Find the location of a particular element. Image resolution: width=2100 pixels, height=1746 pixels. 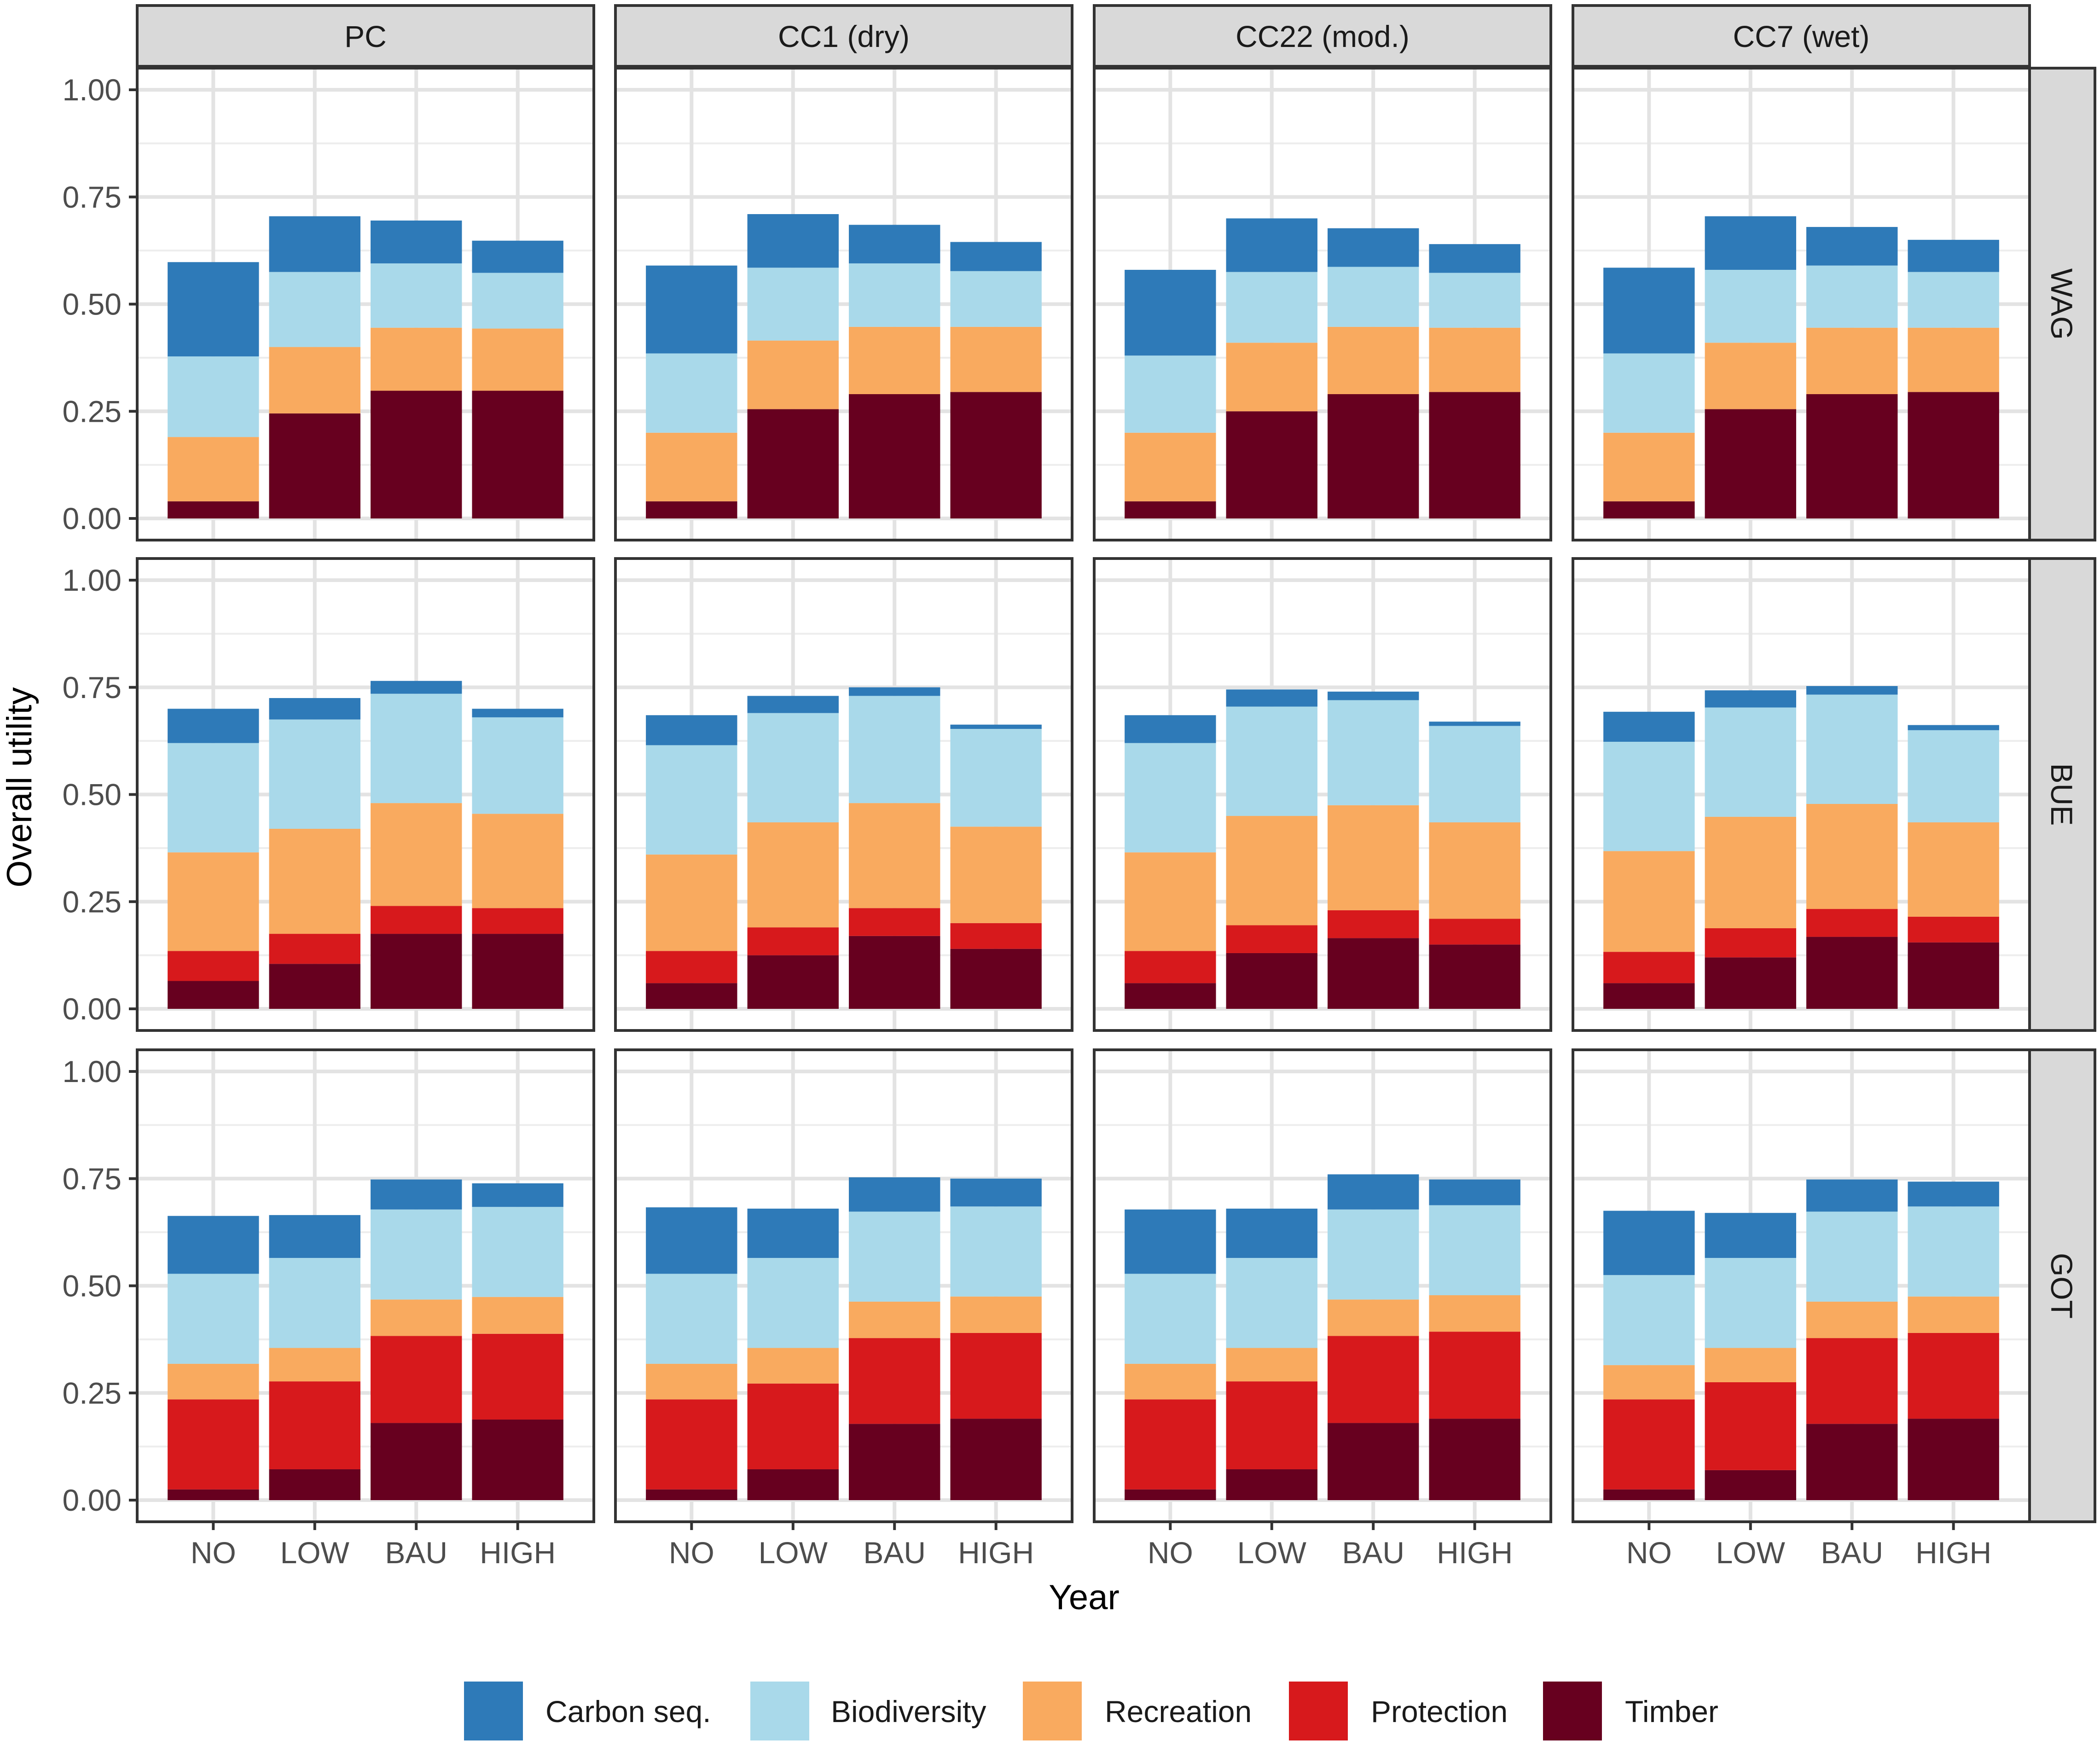

bar-got-cc7-wet-no-recreation is located at coordinates (1649, 1382).